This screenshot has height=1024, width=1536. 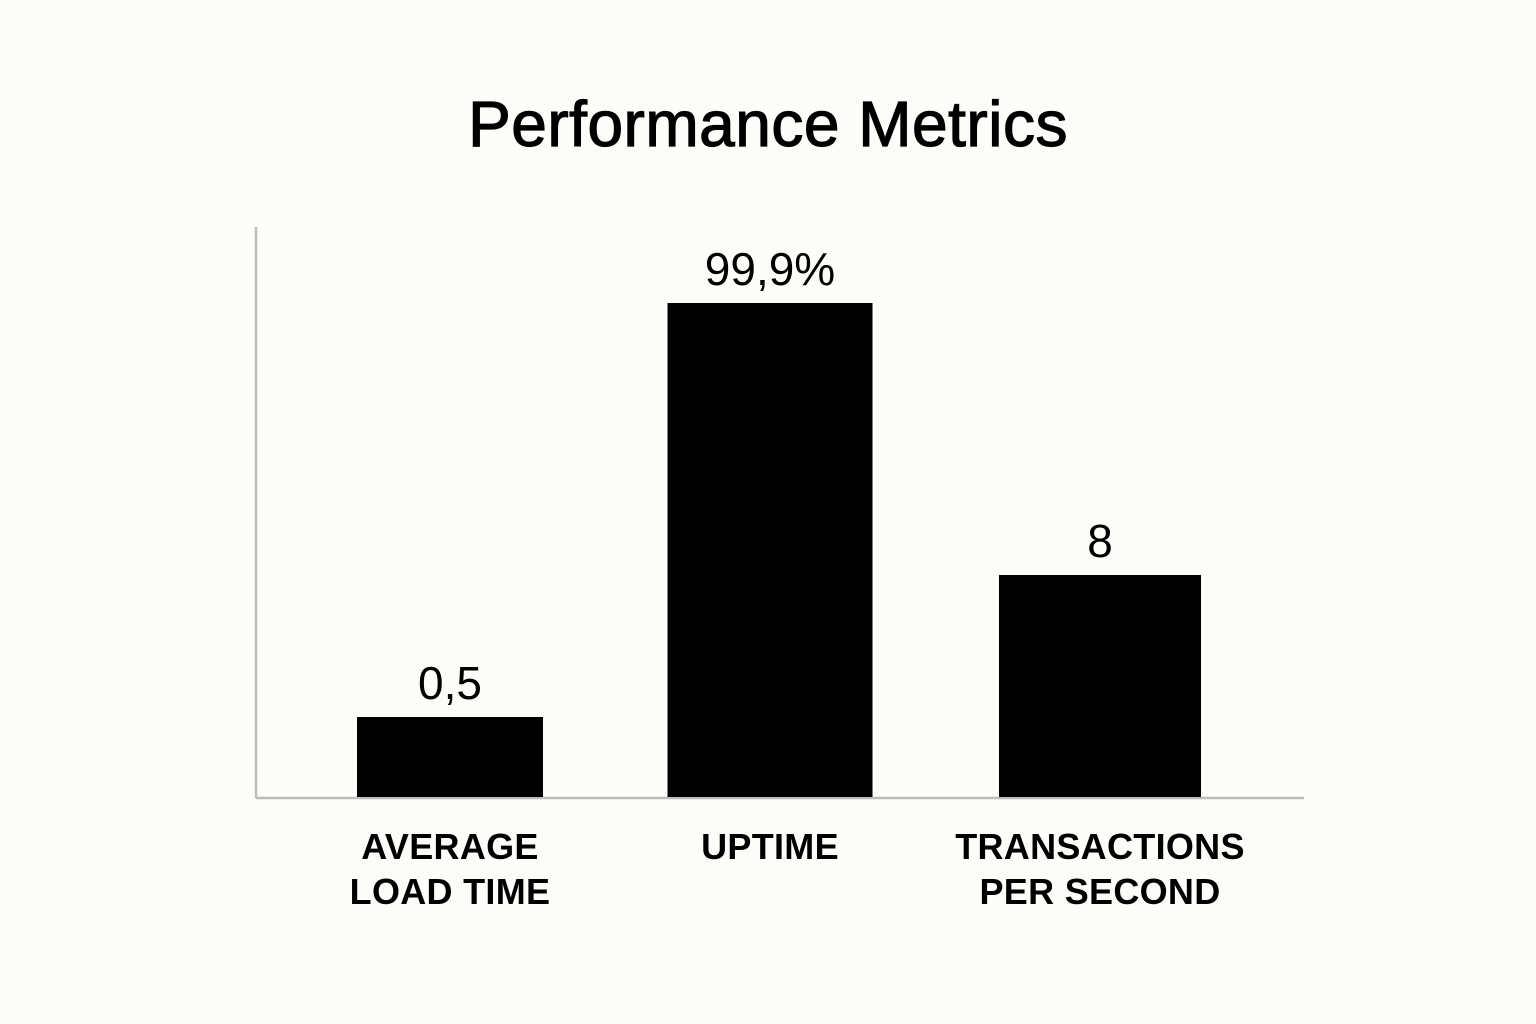 I want to click on category-label-1: AVERAGE LOAD TIME, so click(x=450, y=869).